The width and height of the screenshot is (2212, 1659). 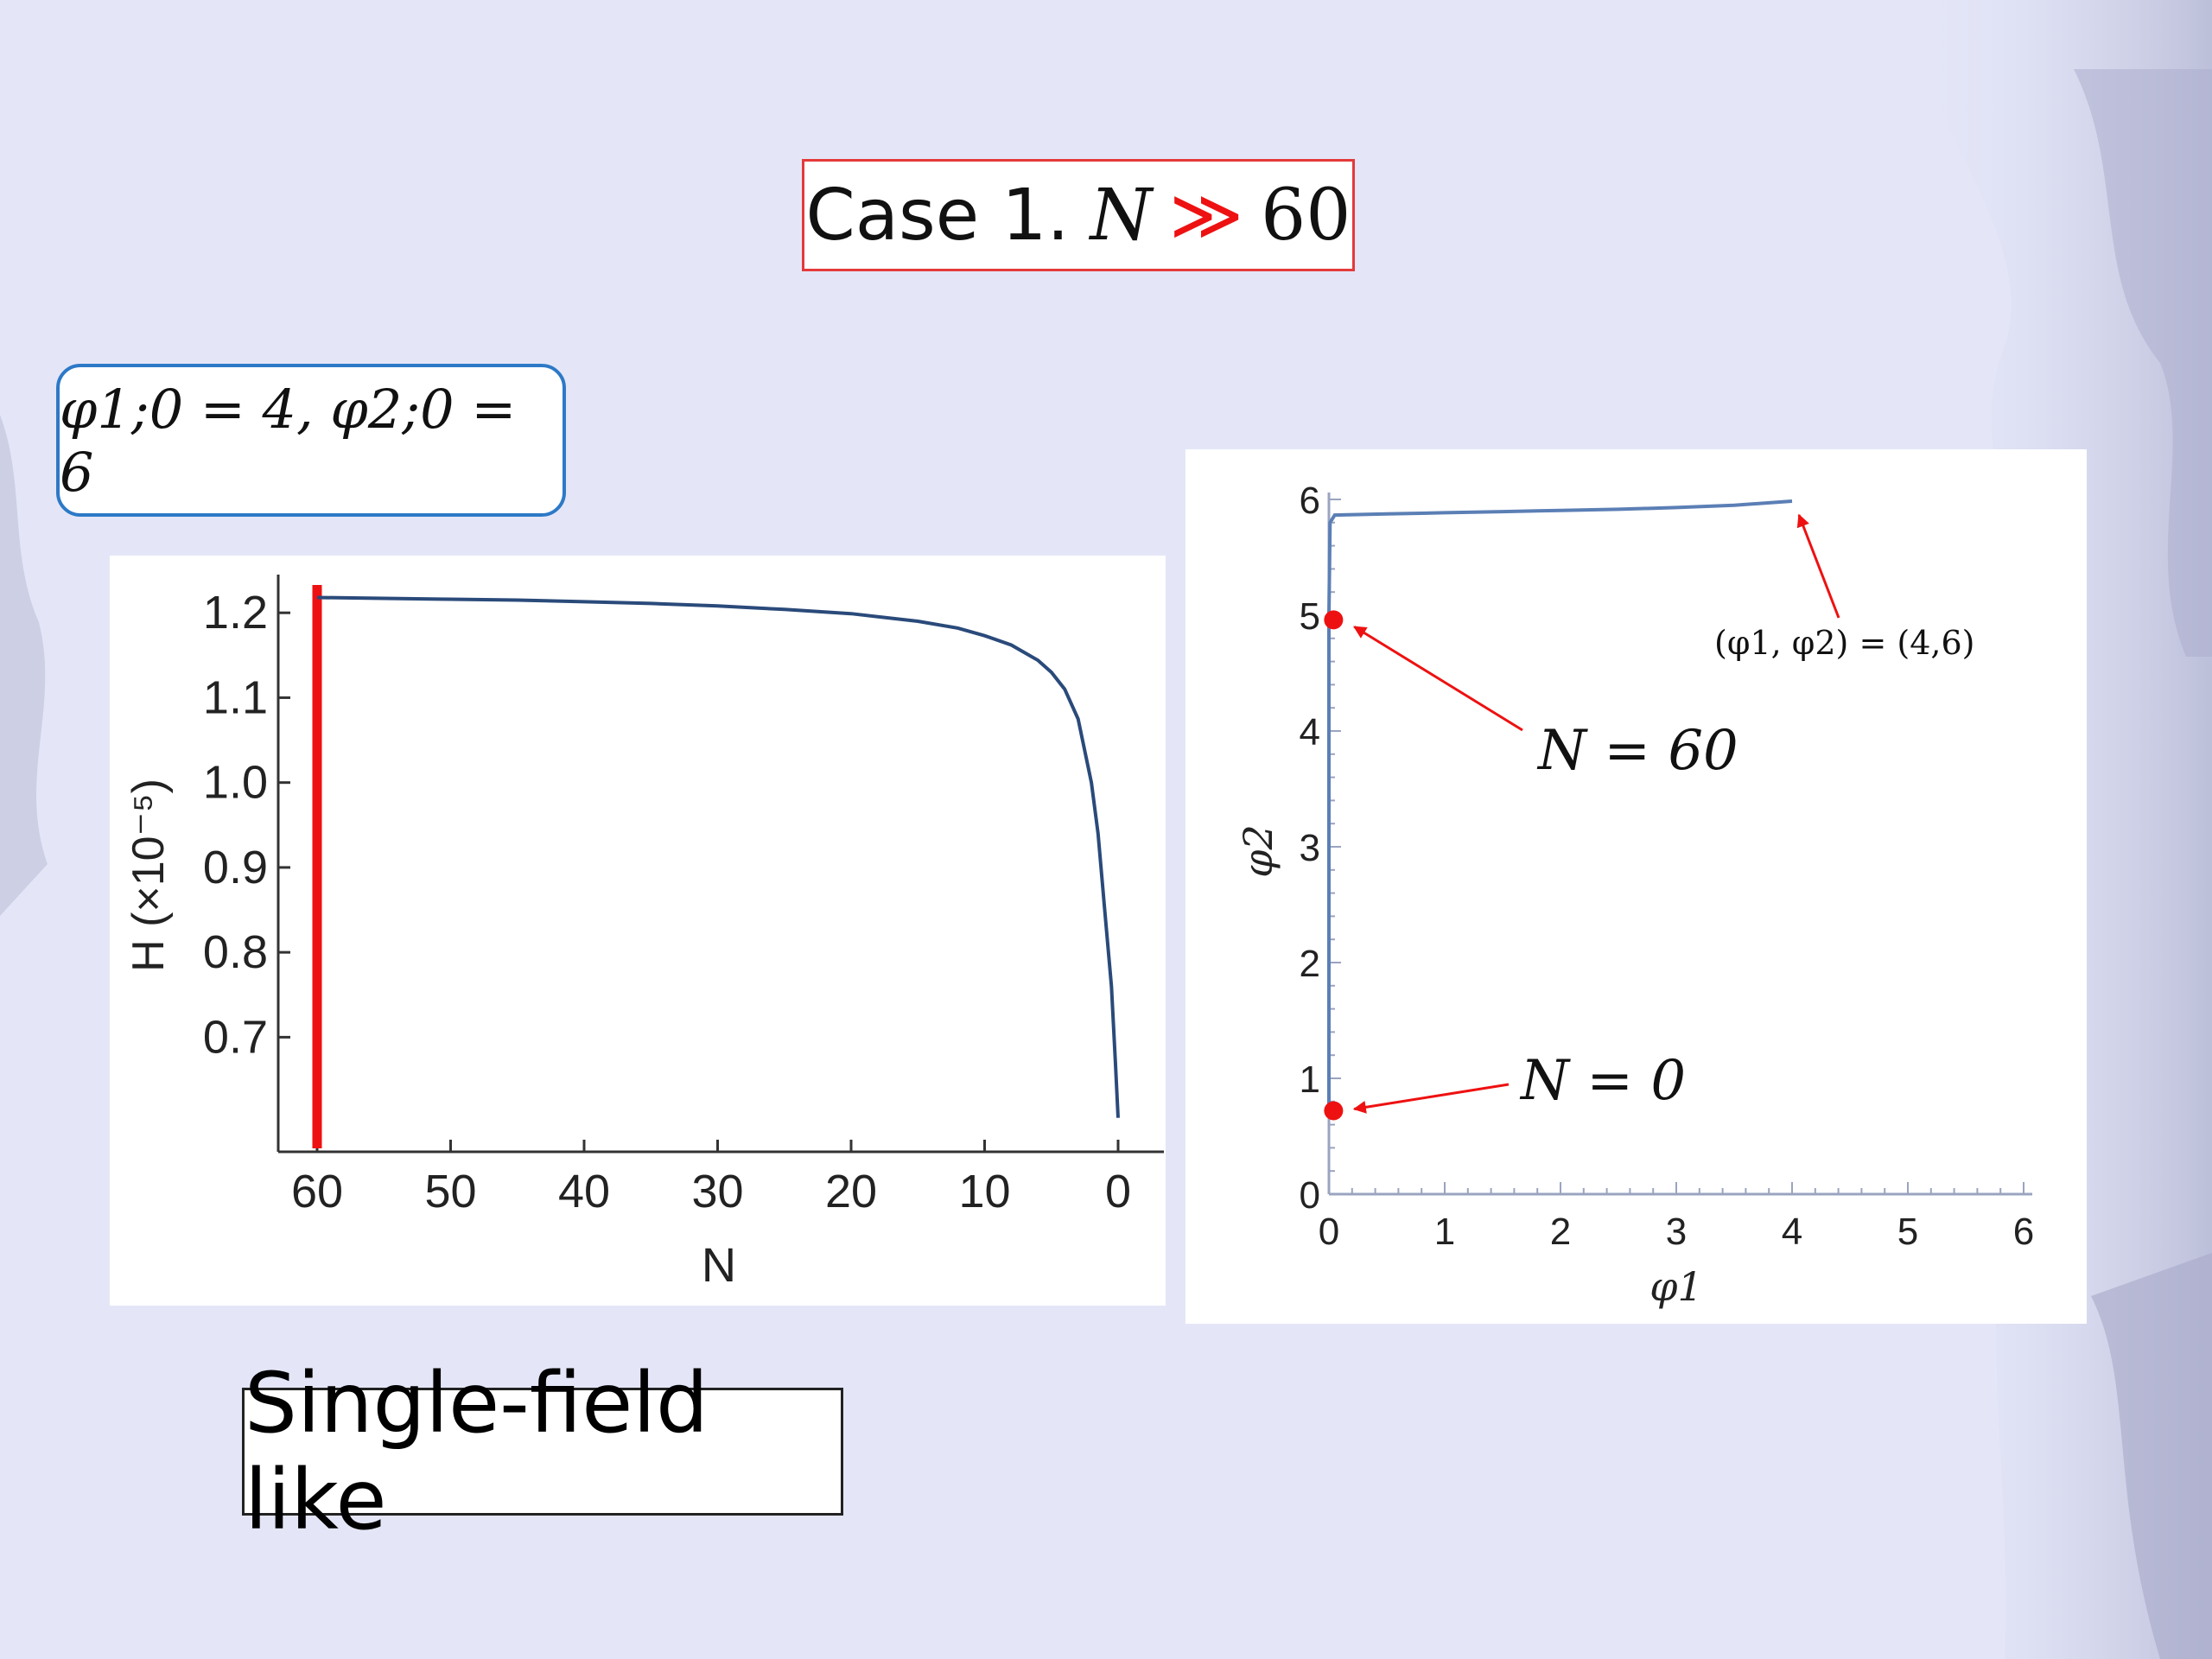 I want to click on x-tick-label: 5, so click(x=1908, y=1232).